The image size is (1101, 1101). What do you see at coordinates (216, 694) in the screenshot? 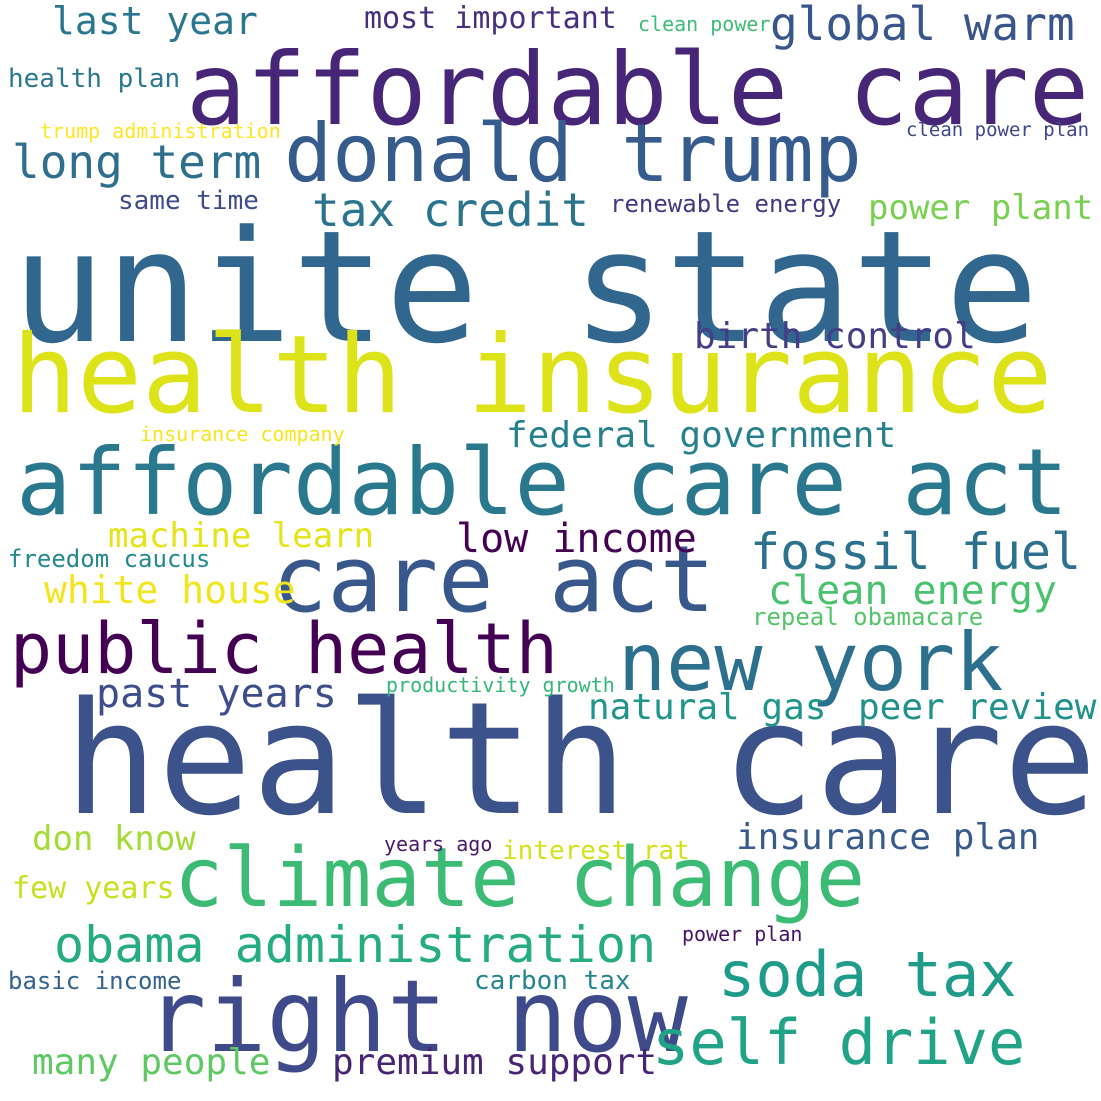
I see `word-past-years: past years` at bounding box center [216, 694].